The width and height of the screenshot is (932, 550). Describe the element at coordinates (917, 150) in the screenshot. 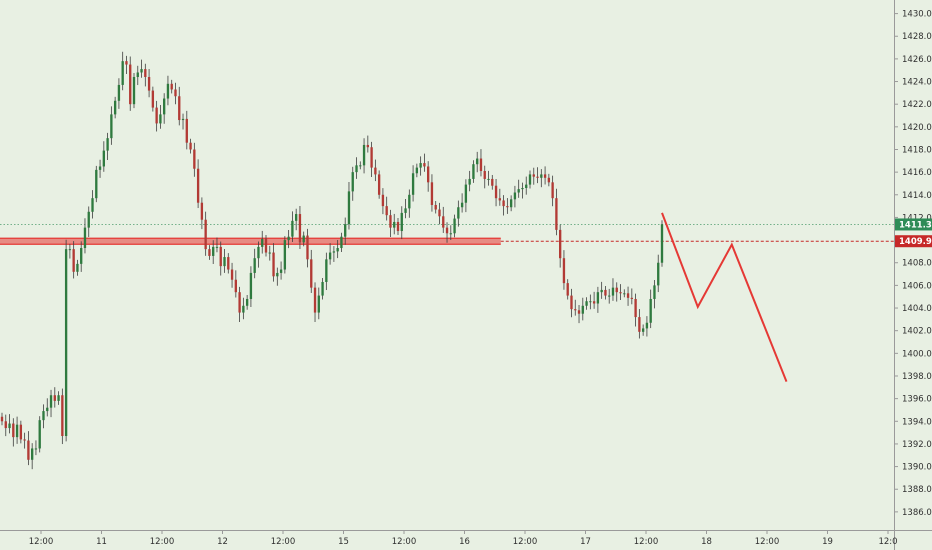

I see `y-tick-label: 1418.00` at that location.